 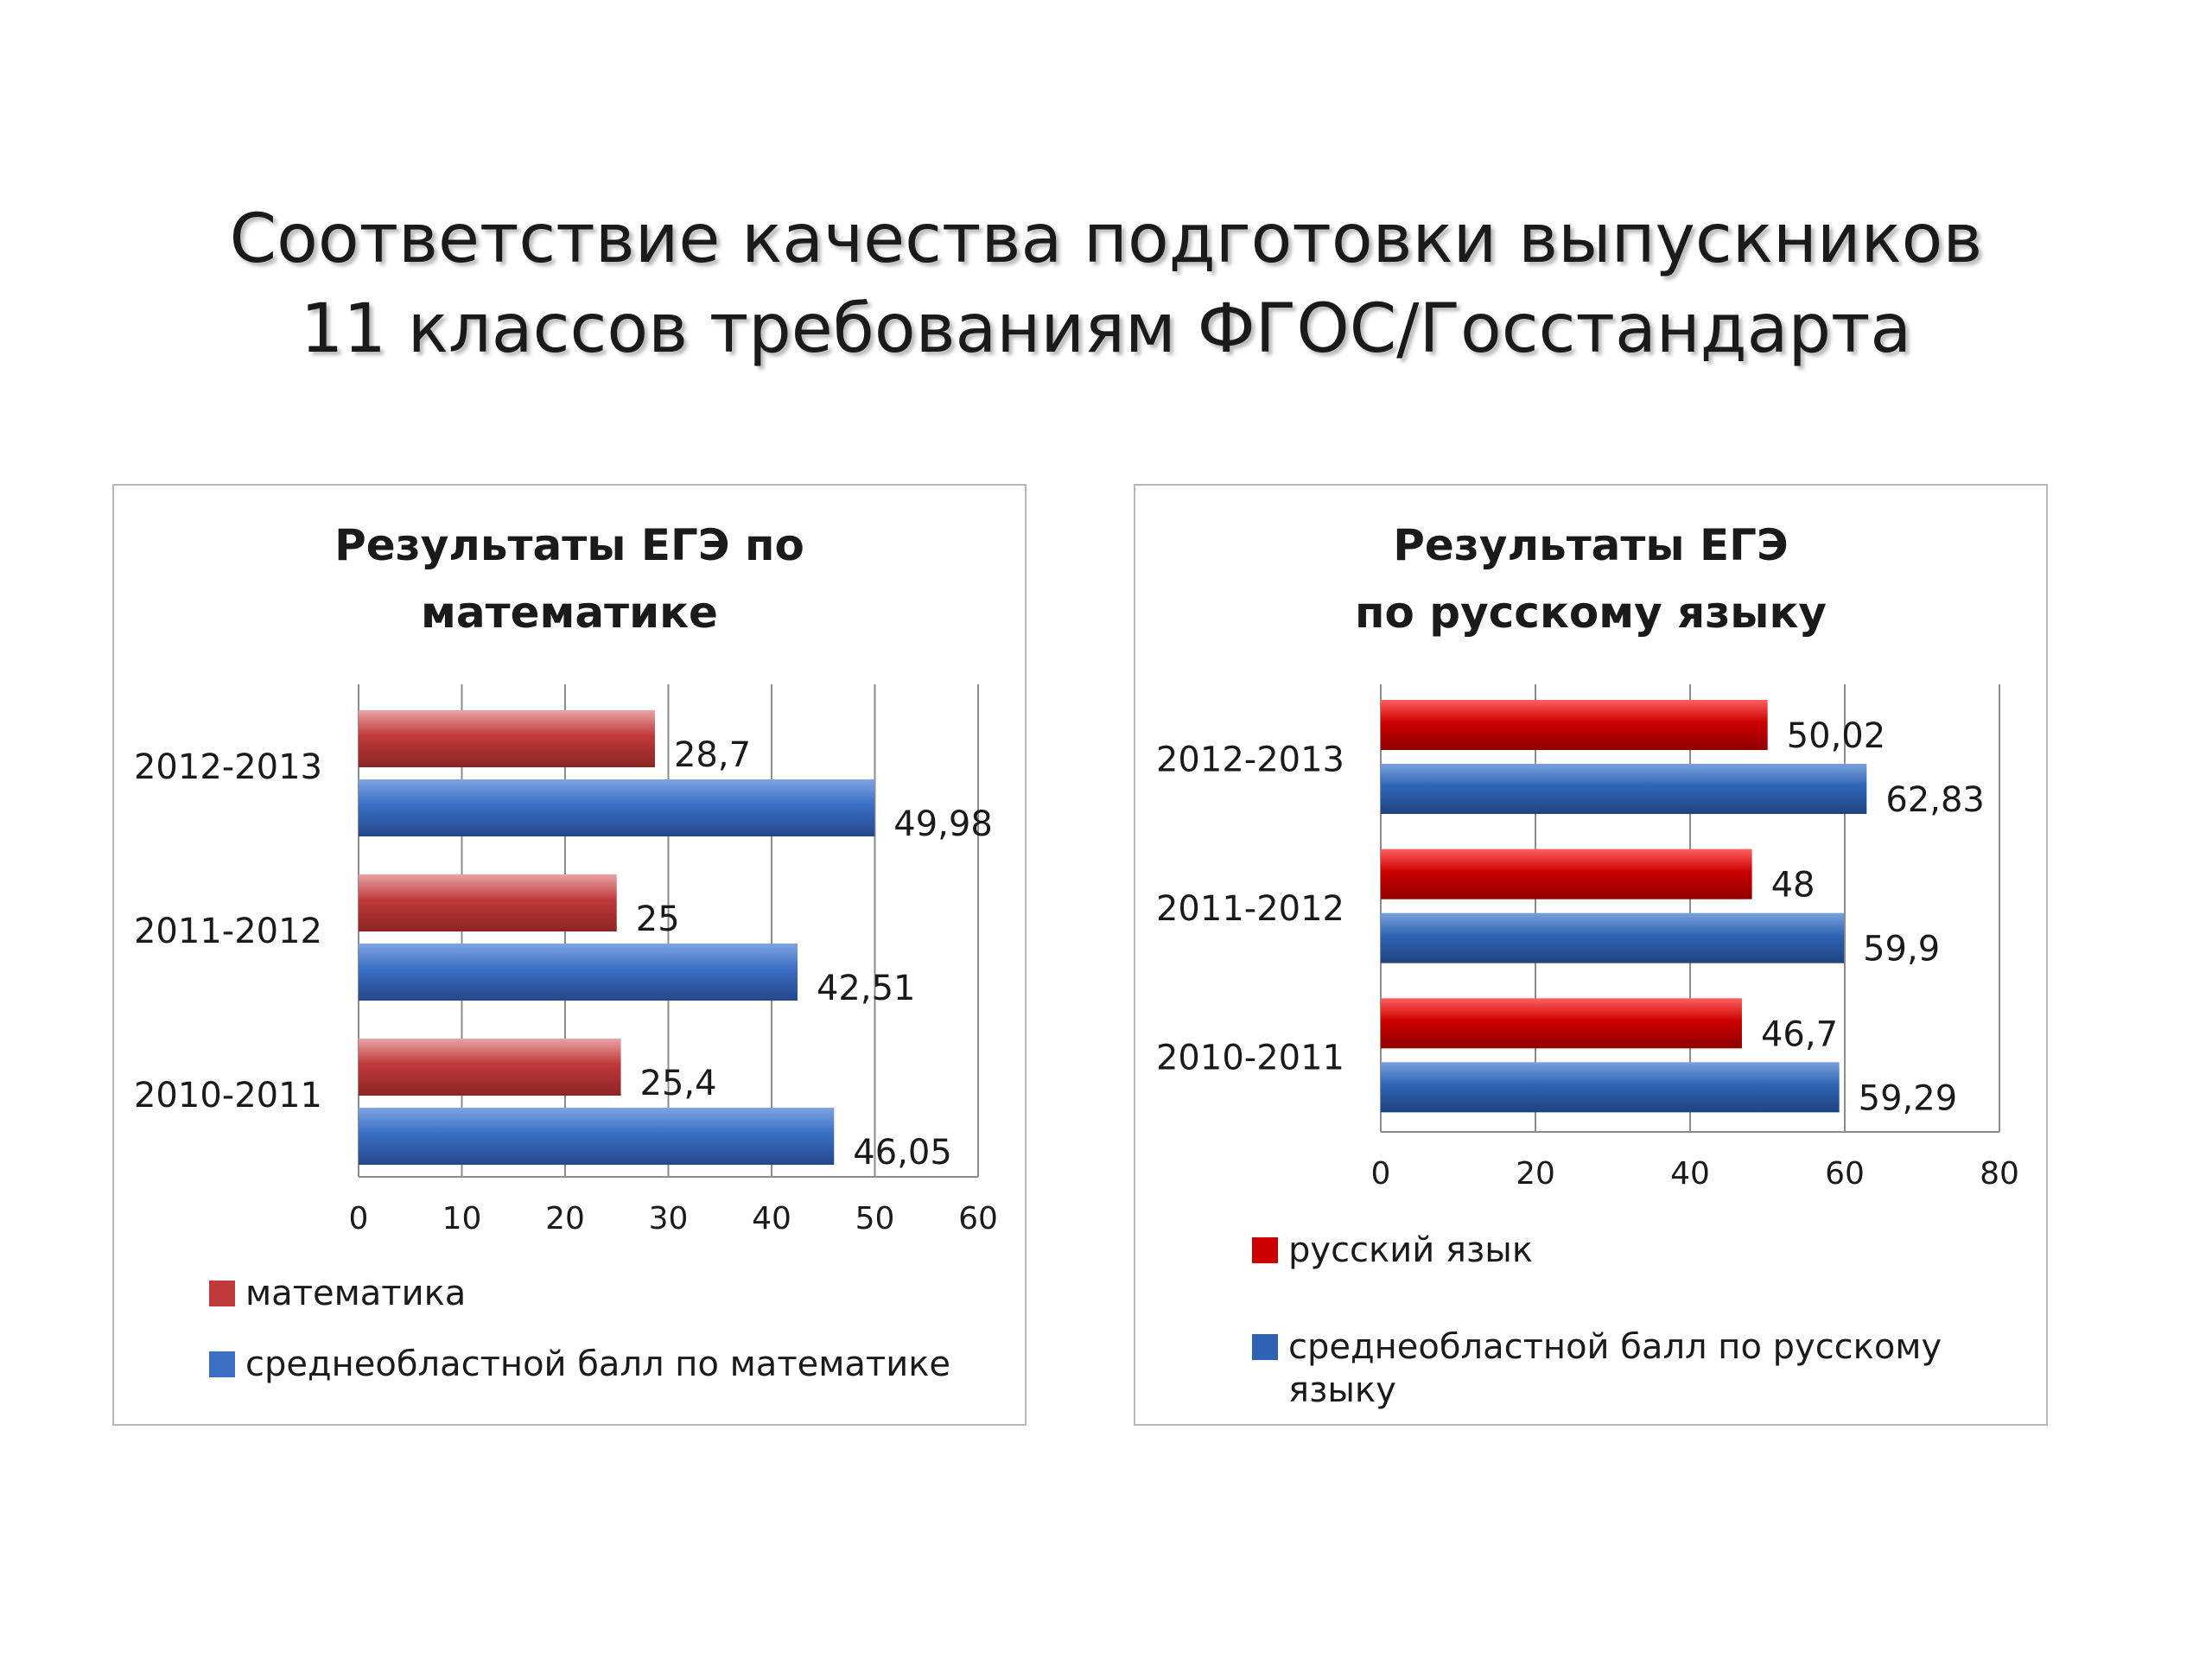 What do you see at coordinates (569, 613) in the screenshot?
I see `math-chart-title-line-2: математике` at bounding box center [569, 613].